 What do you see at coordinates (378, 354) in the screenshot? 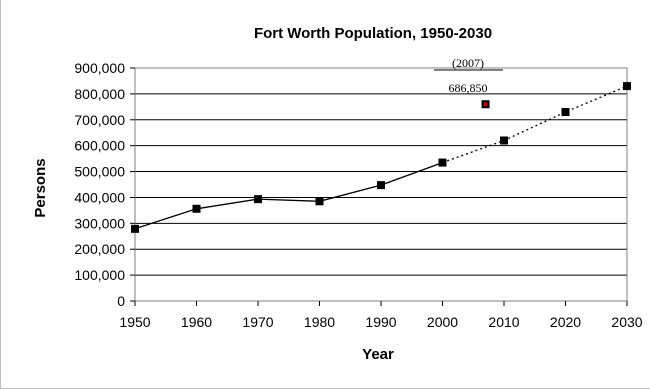
I see `x-axis-title: Year` at bounding box center [378, 354].